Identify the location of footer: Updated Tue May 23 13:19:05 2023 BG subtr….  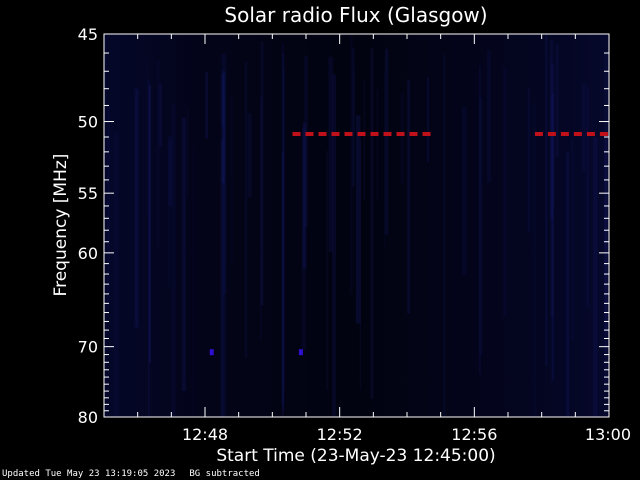
(138, 474).